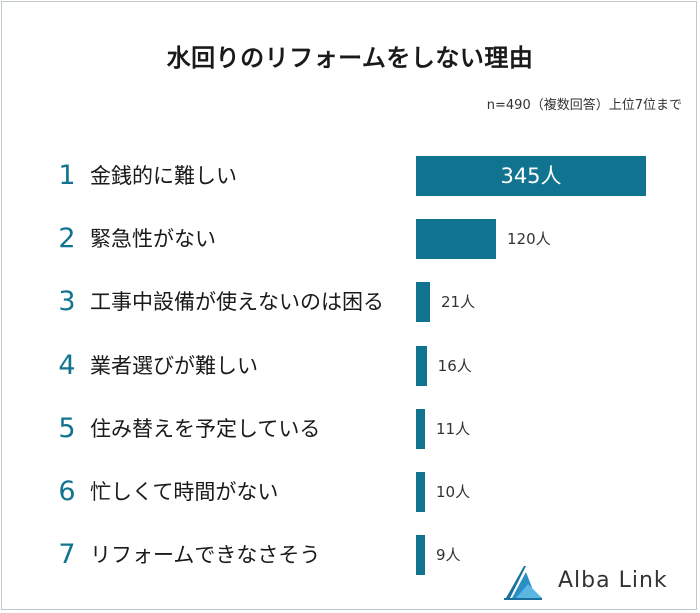 This screenshot has width=700, height=613. What do you see at coordinates (67, 428) in the screenshot?
I see `rank-number: 5` at bounding box center [67, 428].